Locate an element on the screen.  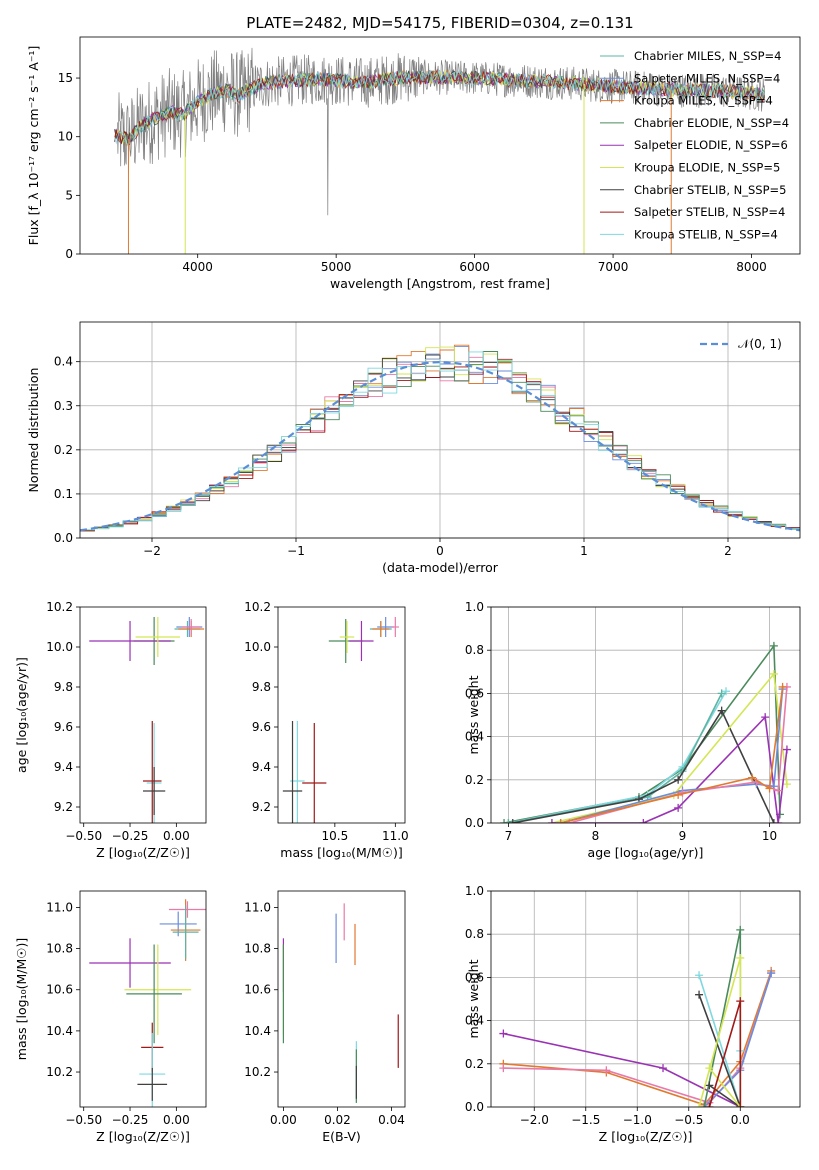
legend-entry: Kroupa STELIB, N_SSP=4 is located at coordinates (706, 234).